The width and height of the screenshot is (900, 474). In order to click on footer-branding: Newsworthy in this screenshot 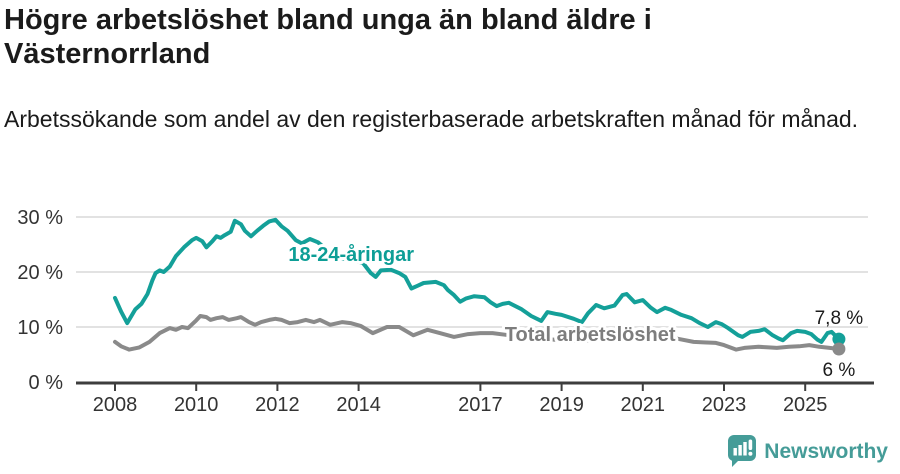, I will do `click(808, 451)`.